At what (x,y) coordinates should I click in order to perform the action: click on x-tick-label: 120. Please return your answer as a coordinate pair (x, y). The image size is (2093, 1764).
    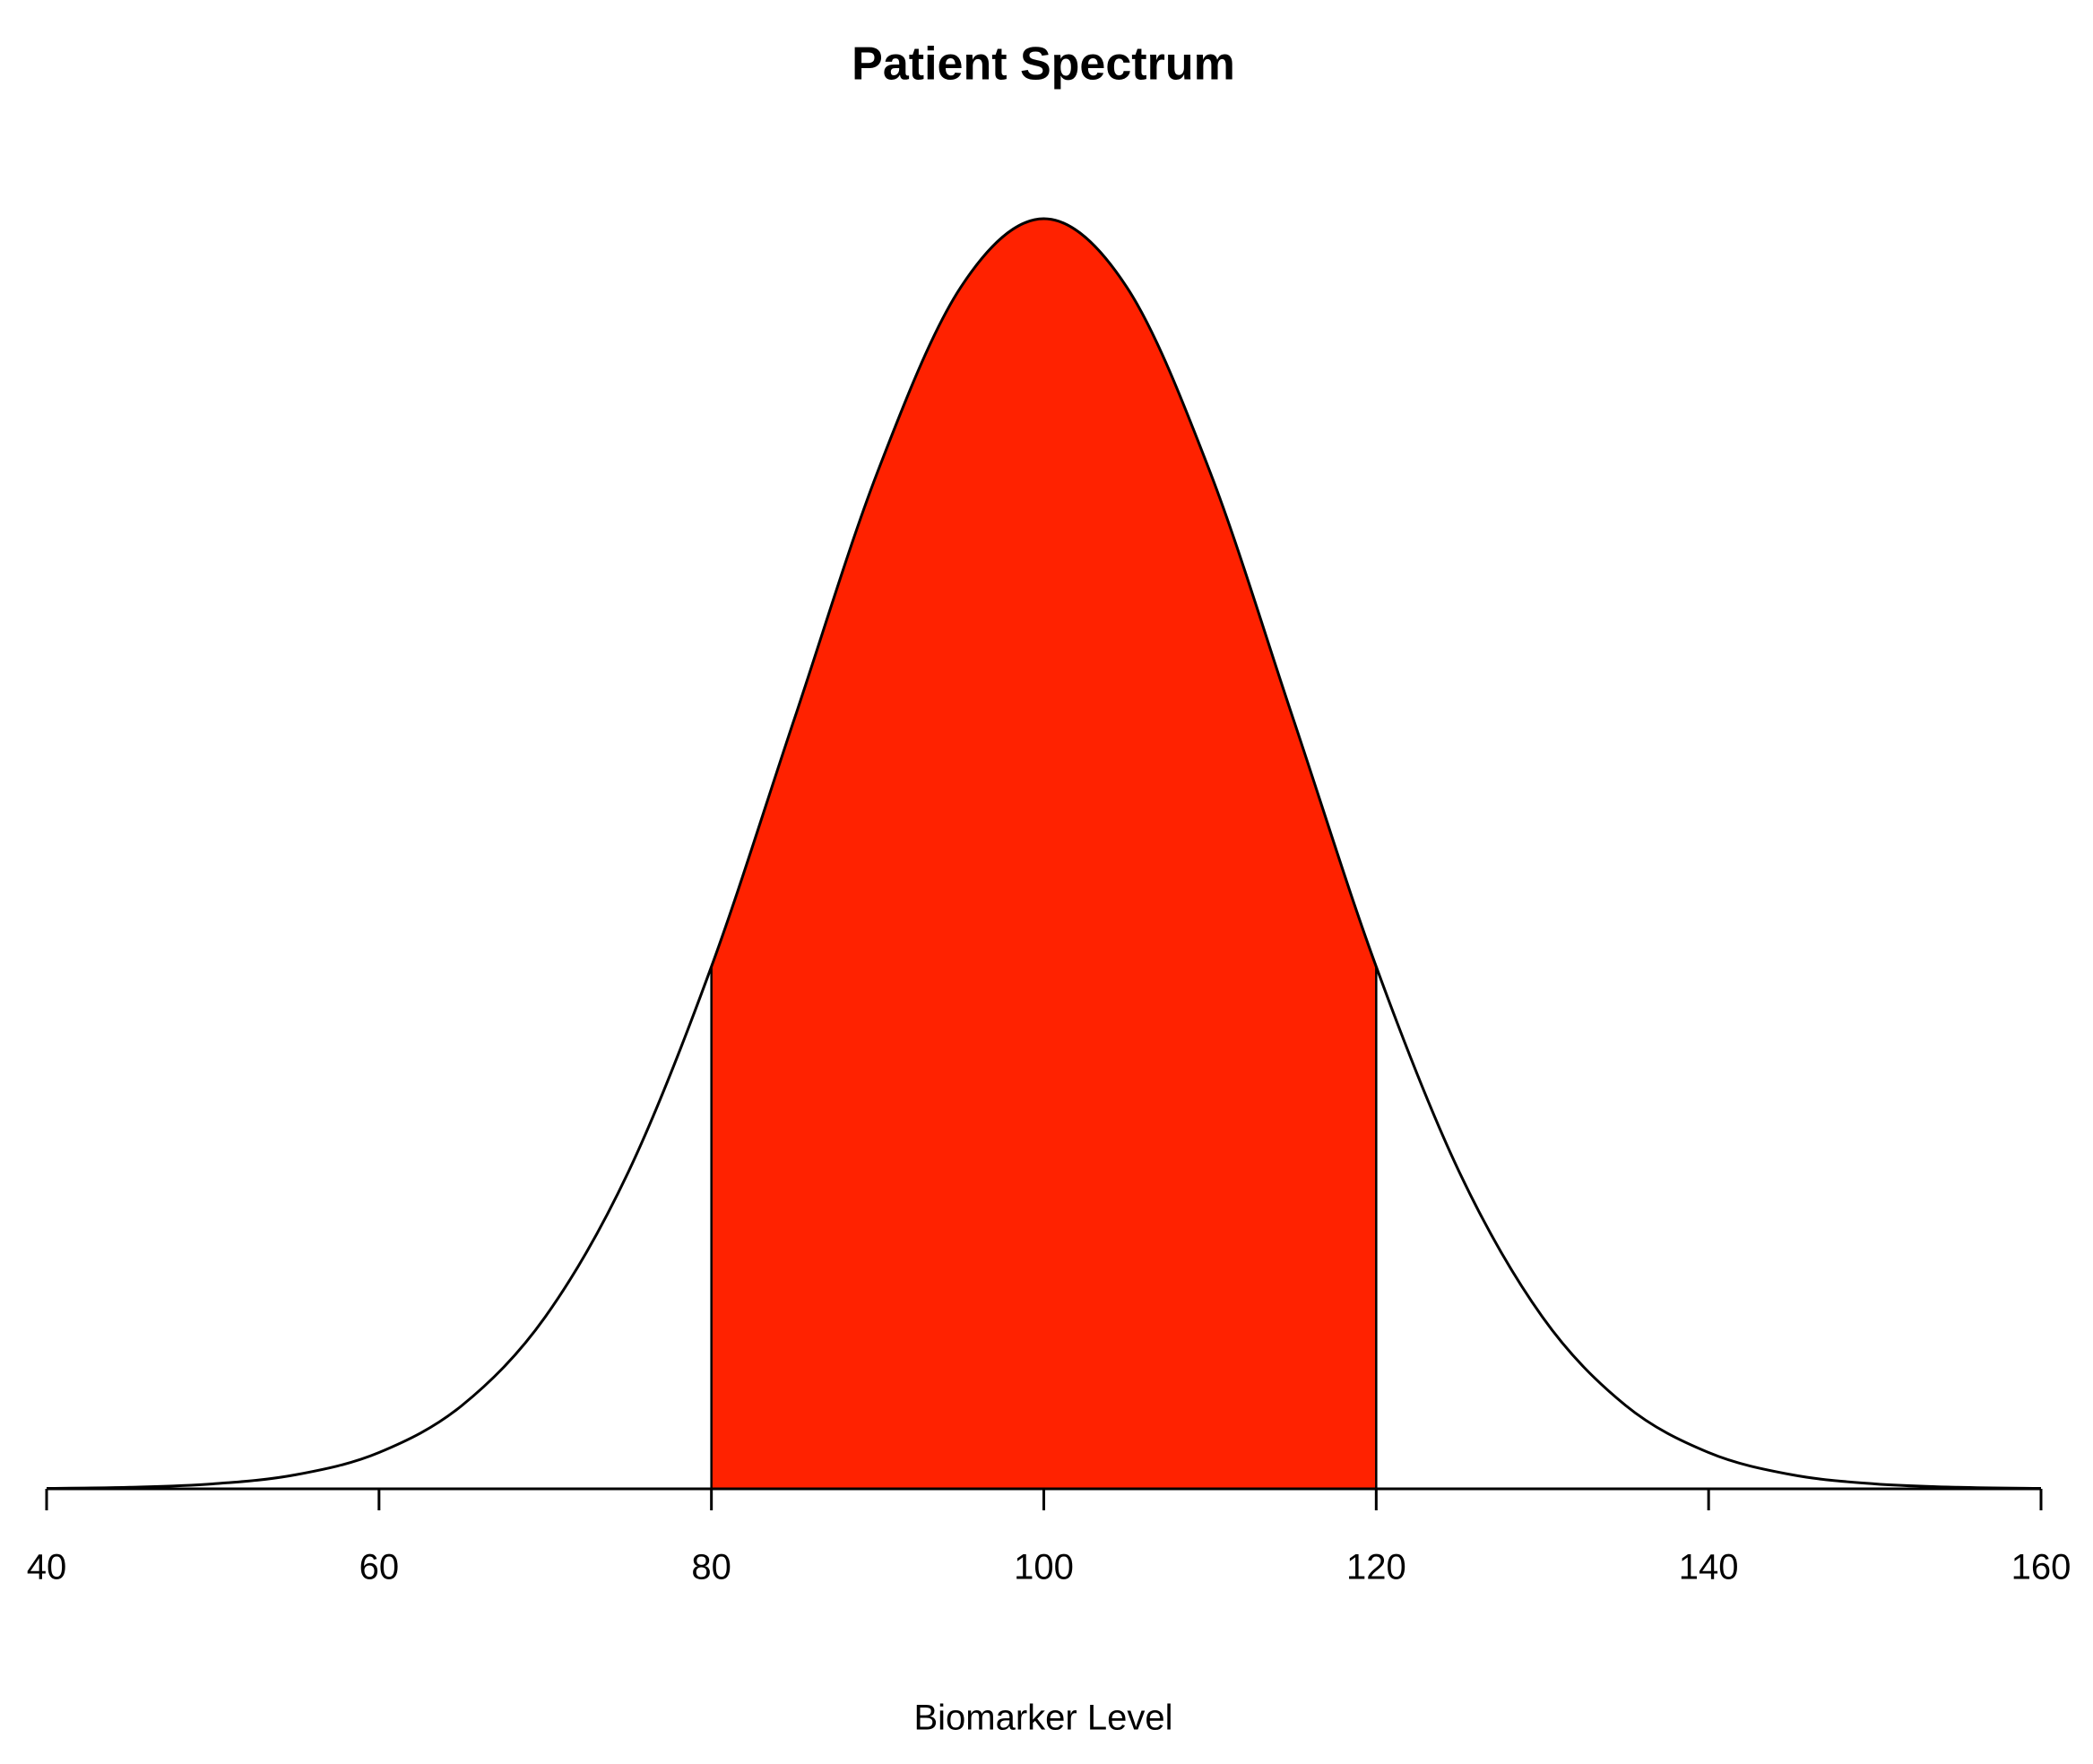
    Looking at the image, I should click on (1376, 1567).